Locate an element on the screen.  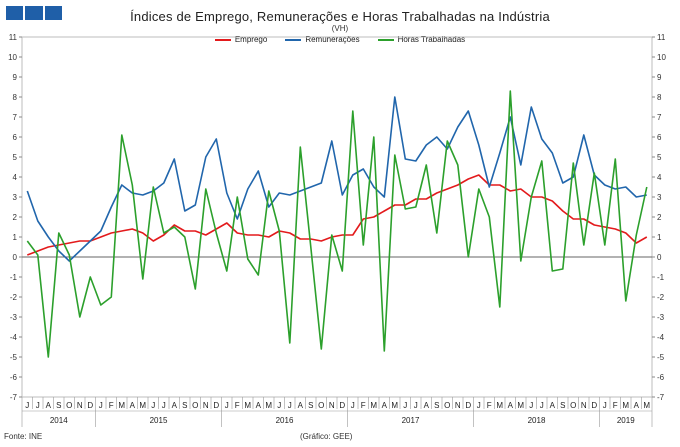
y-tick-label-left: -4 is located at coordinates (14, 337).